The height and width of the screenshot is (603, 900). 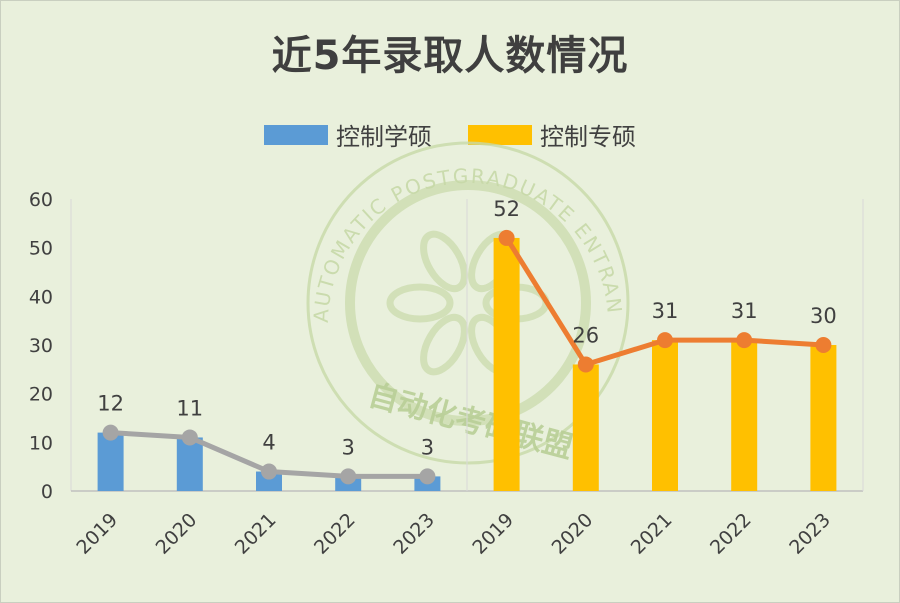 What do you see at coordinates (41, 297) in the screenshot?
I see `y-tick-label: 40` at bounding box center [41, 297].